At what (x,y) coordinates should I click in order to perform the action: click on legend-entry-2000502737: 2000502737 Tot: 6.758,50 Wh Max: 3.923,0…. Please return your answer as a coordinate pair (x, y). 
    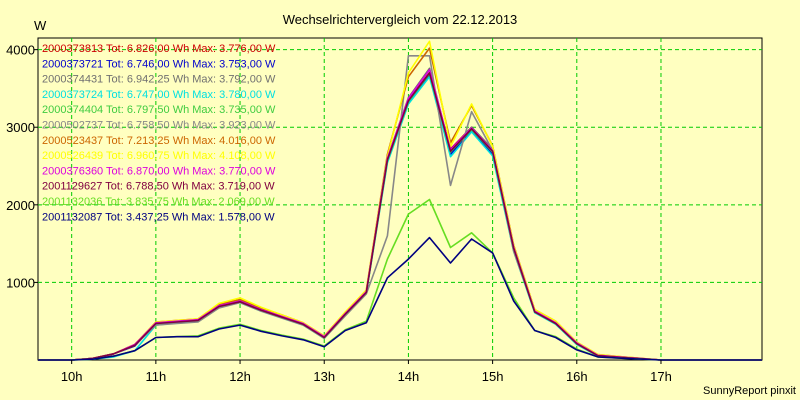
    Looking at the image, I should click on (159, 126).